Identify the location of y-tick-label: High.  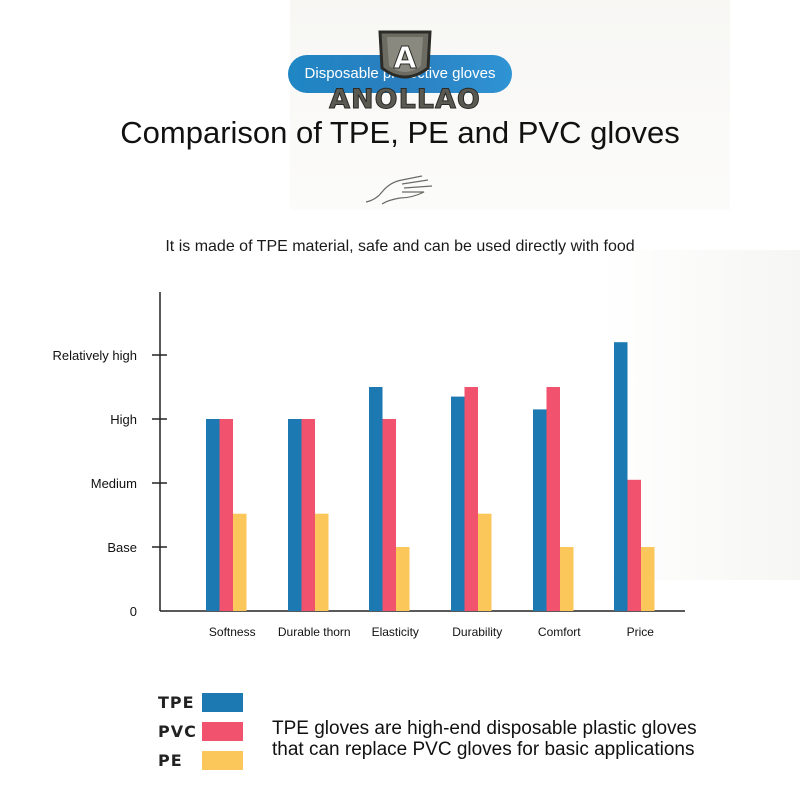
(123, 419).